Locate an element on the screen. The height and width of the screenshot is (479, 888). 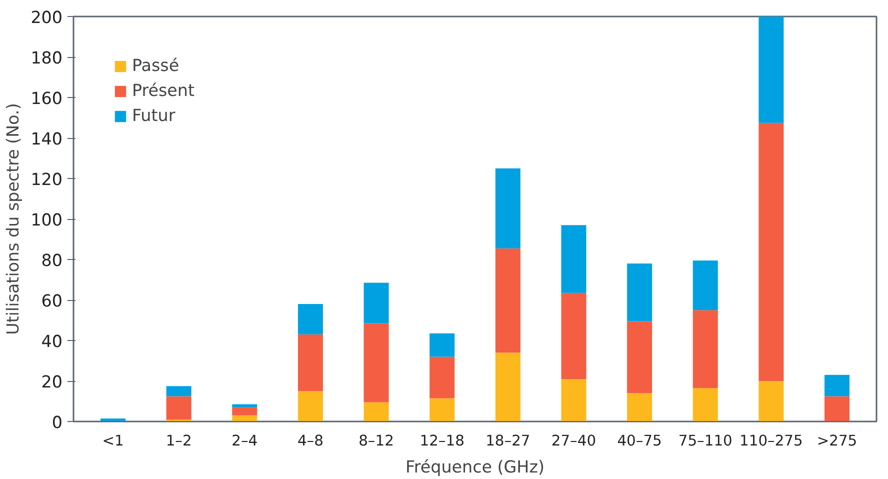
y-tick-label: 60 is located at coordinates (52, 301).